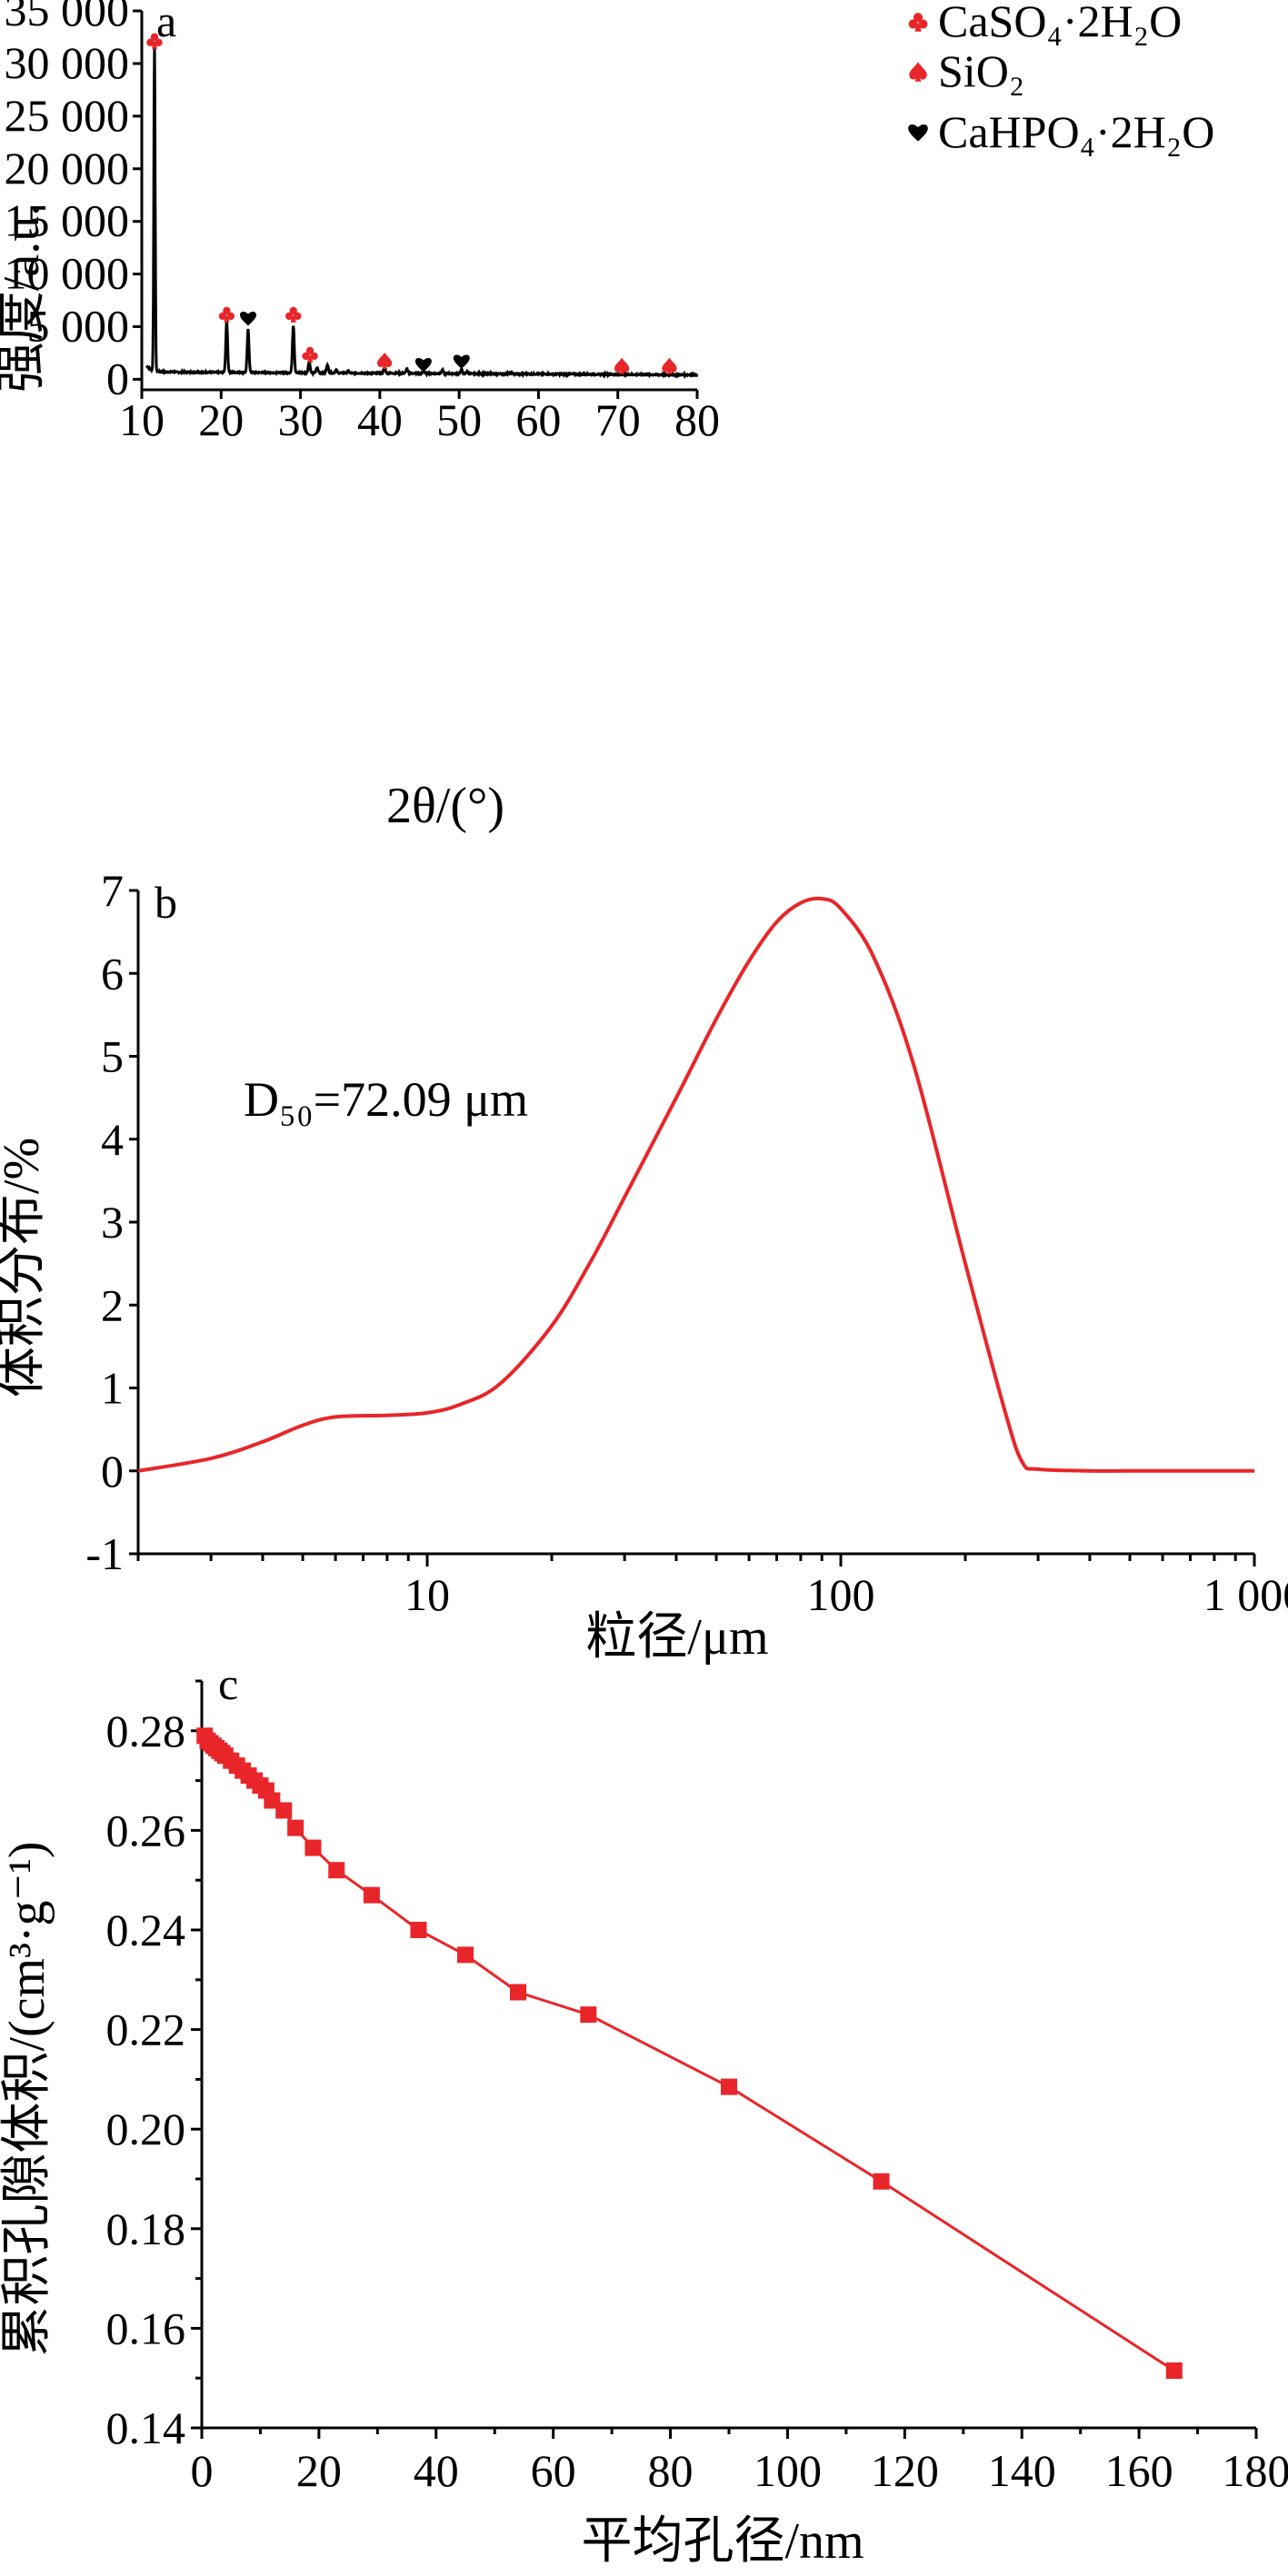 This screenshot has width=1288, height=2576. I want to click on panel-b-y-tick-label: 7, so click(112, 890).